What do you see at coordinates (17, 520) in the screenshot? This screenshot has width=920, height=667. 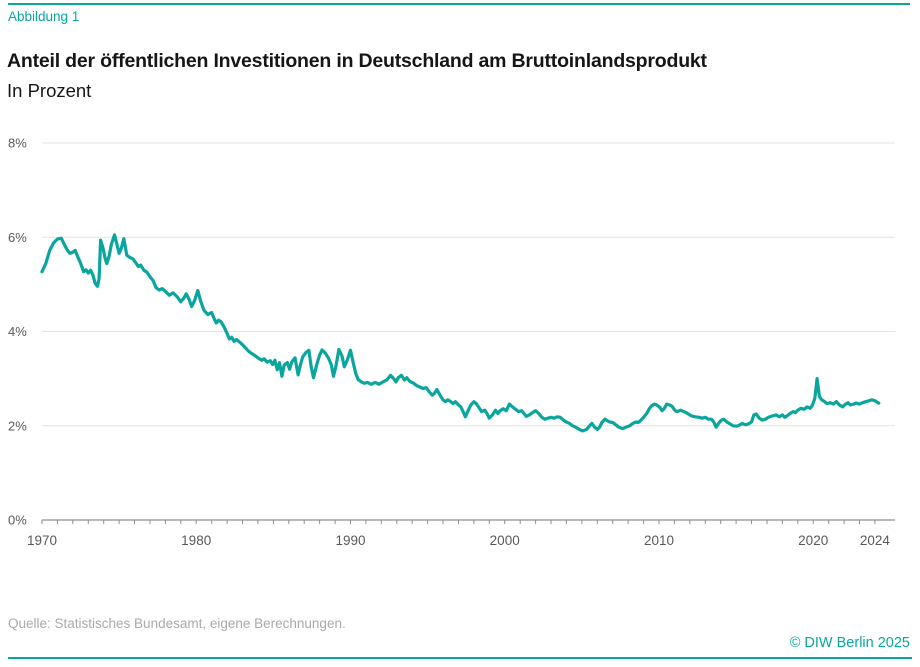 I see `y-axis-tick-label: 0%` at bounding box center [17, 520].